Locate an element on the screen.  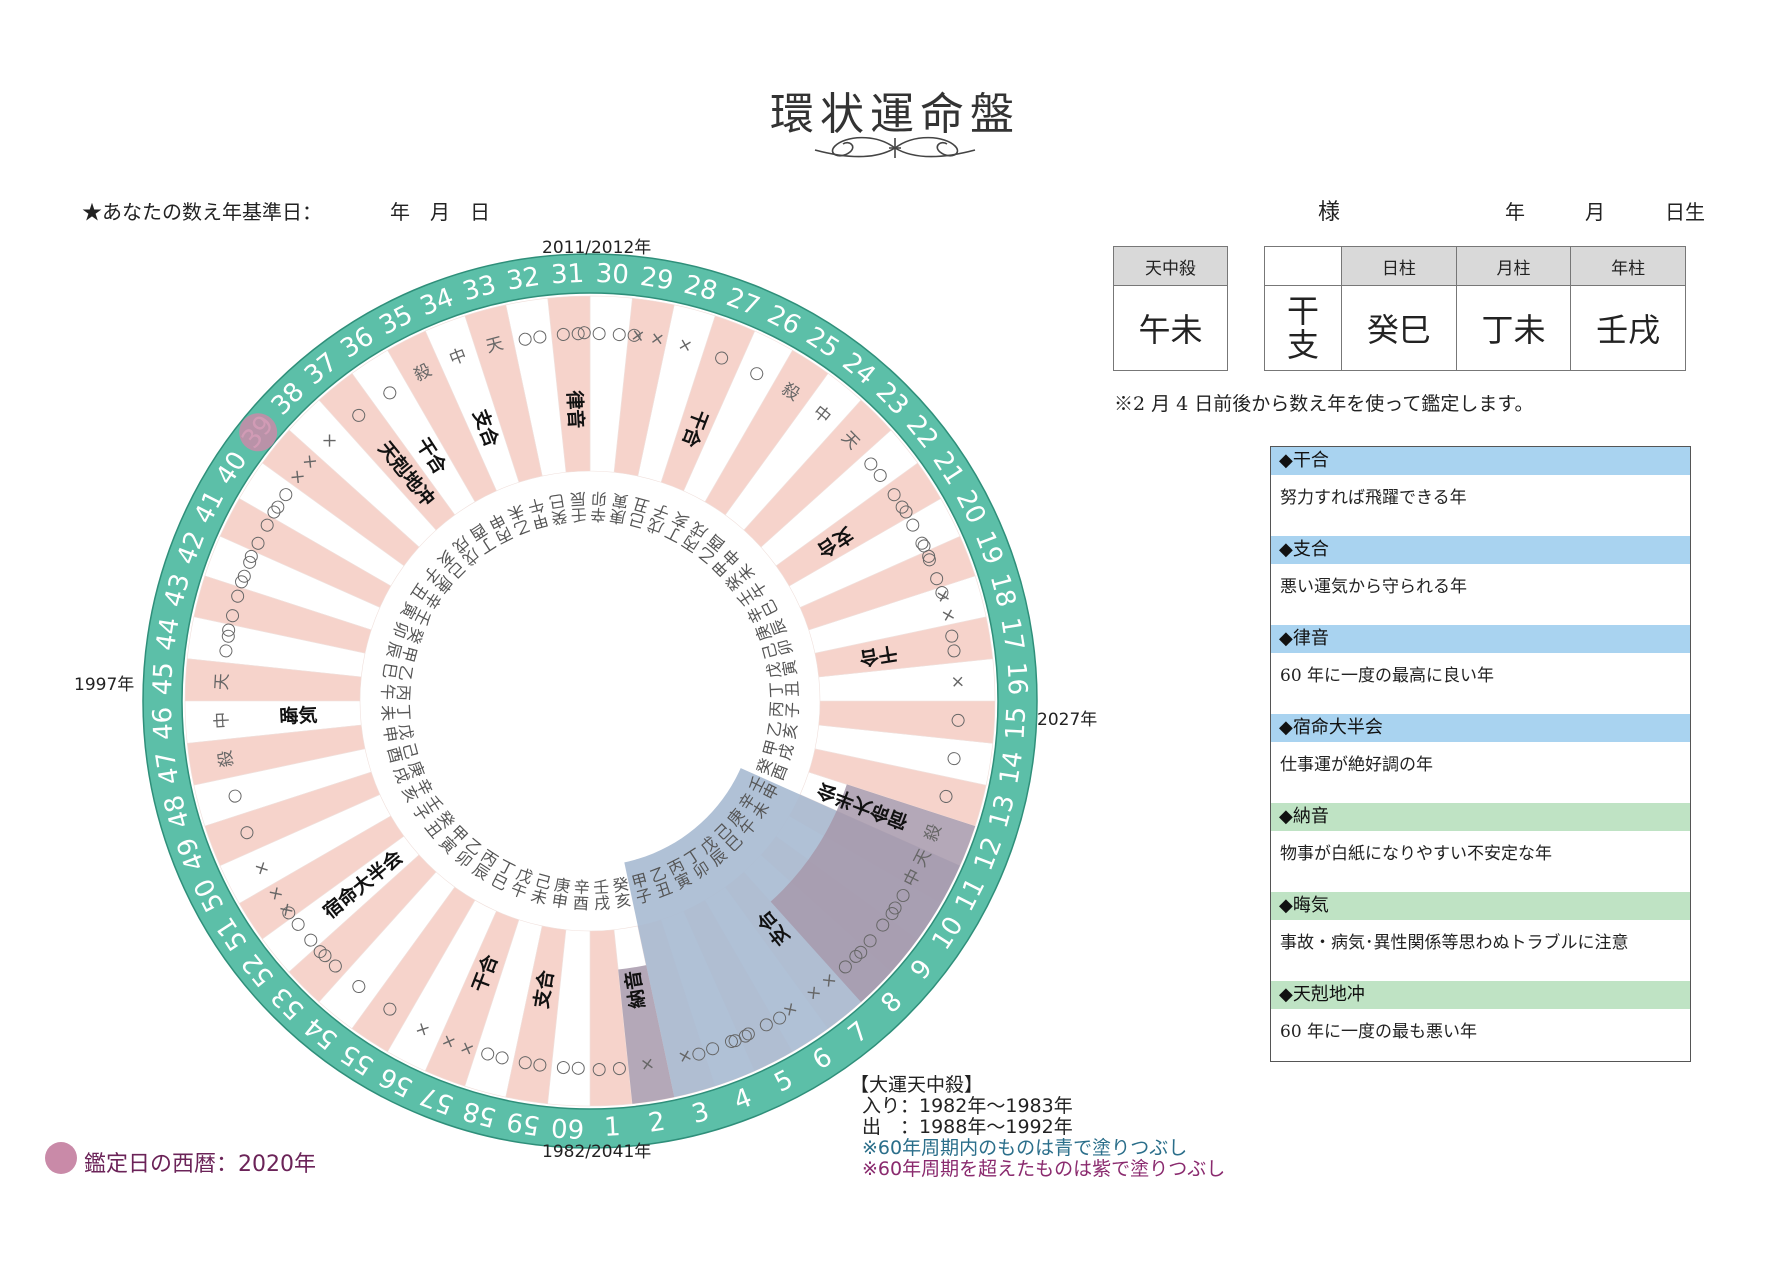
appraisal-marker-icon is located at coordinates (61, 1158).